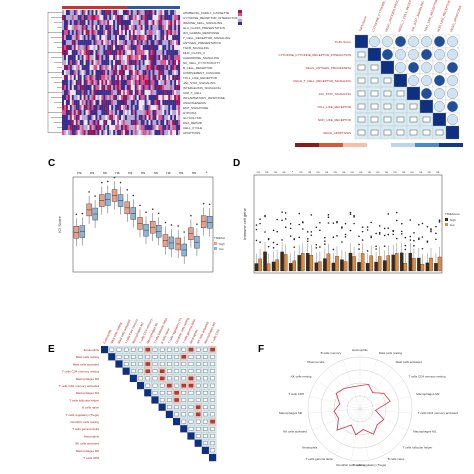 This screenshot has width=474, height=474. I want to click on corr-row-label: KEGG_T_CELL_RECEPTOR_SIGNALING, so click(322, 81).